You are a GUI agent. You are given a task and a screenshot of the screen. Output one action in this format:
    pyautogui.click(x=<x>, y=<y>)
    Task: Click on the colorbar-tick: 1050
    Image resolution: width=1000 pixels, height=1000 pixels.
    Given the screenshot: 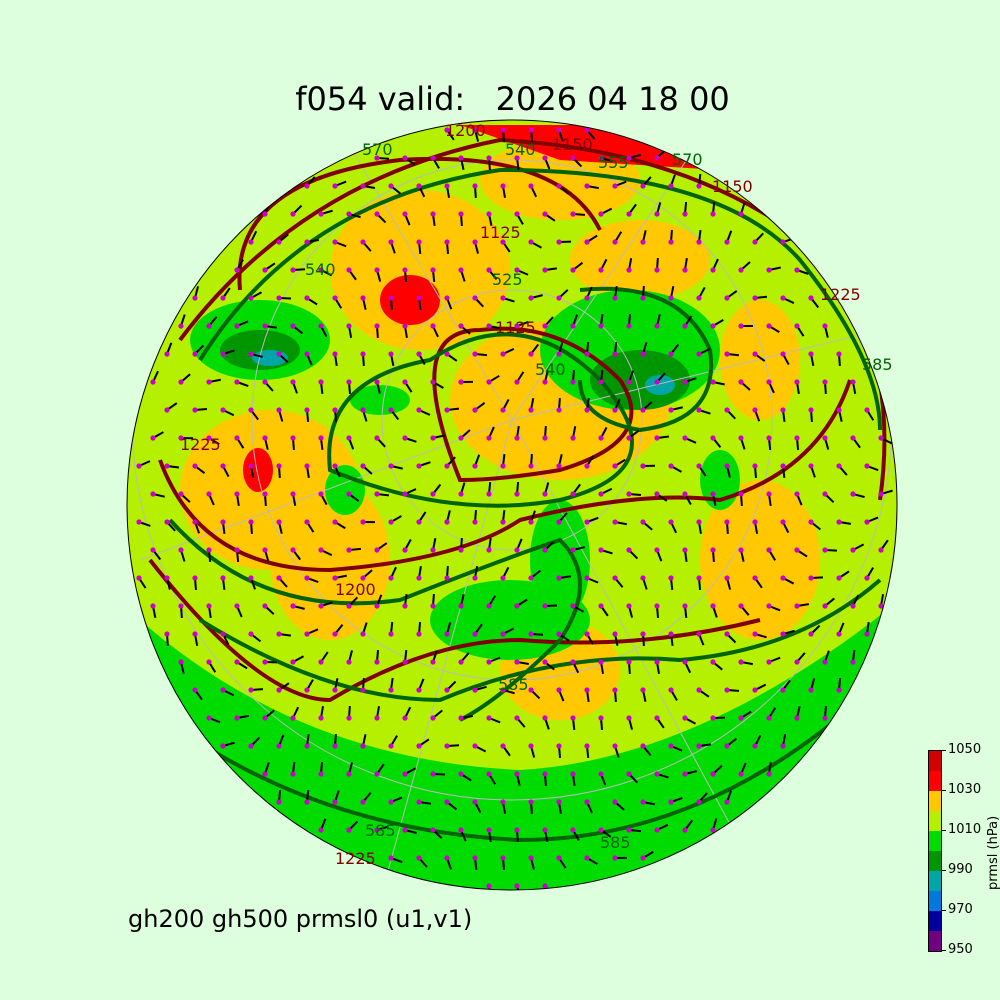 What is the action you would take?
    pyautogui.click(x=961, y=749)
    